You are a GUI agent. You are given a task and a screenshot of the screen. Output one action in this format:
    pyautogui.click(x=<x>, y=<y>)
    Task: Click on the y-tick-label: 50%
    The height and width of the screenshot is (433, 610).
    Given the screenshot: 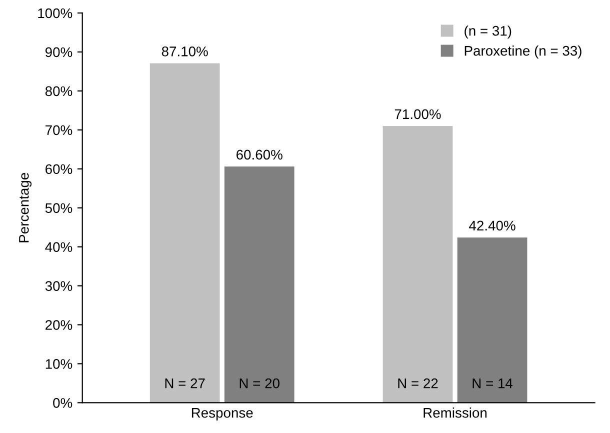 What is the action you would take?
    pyautogui.click(x=58, y=208)
    